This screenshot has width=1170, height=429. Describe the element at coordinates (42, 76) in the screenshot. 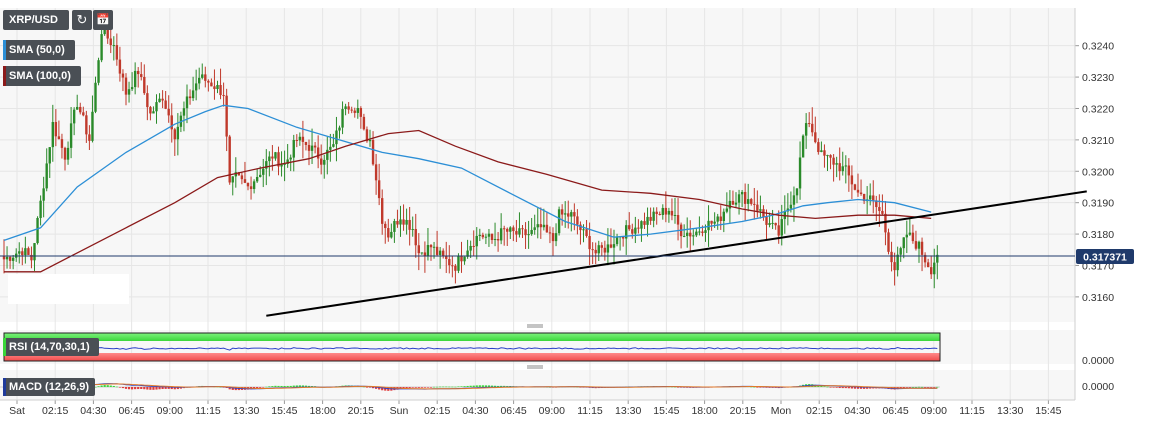

I see `sma100-study-label: SMA (100,0)` at that location.